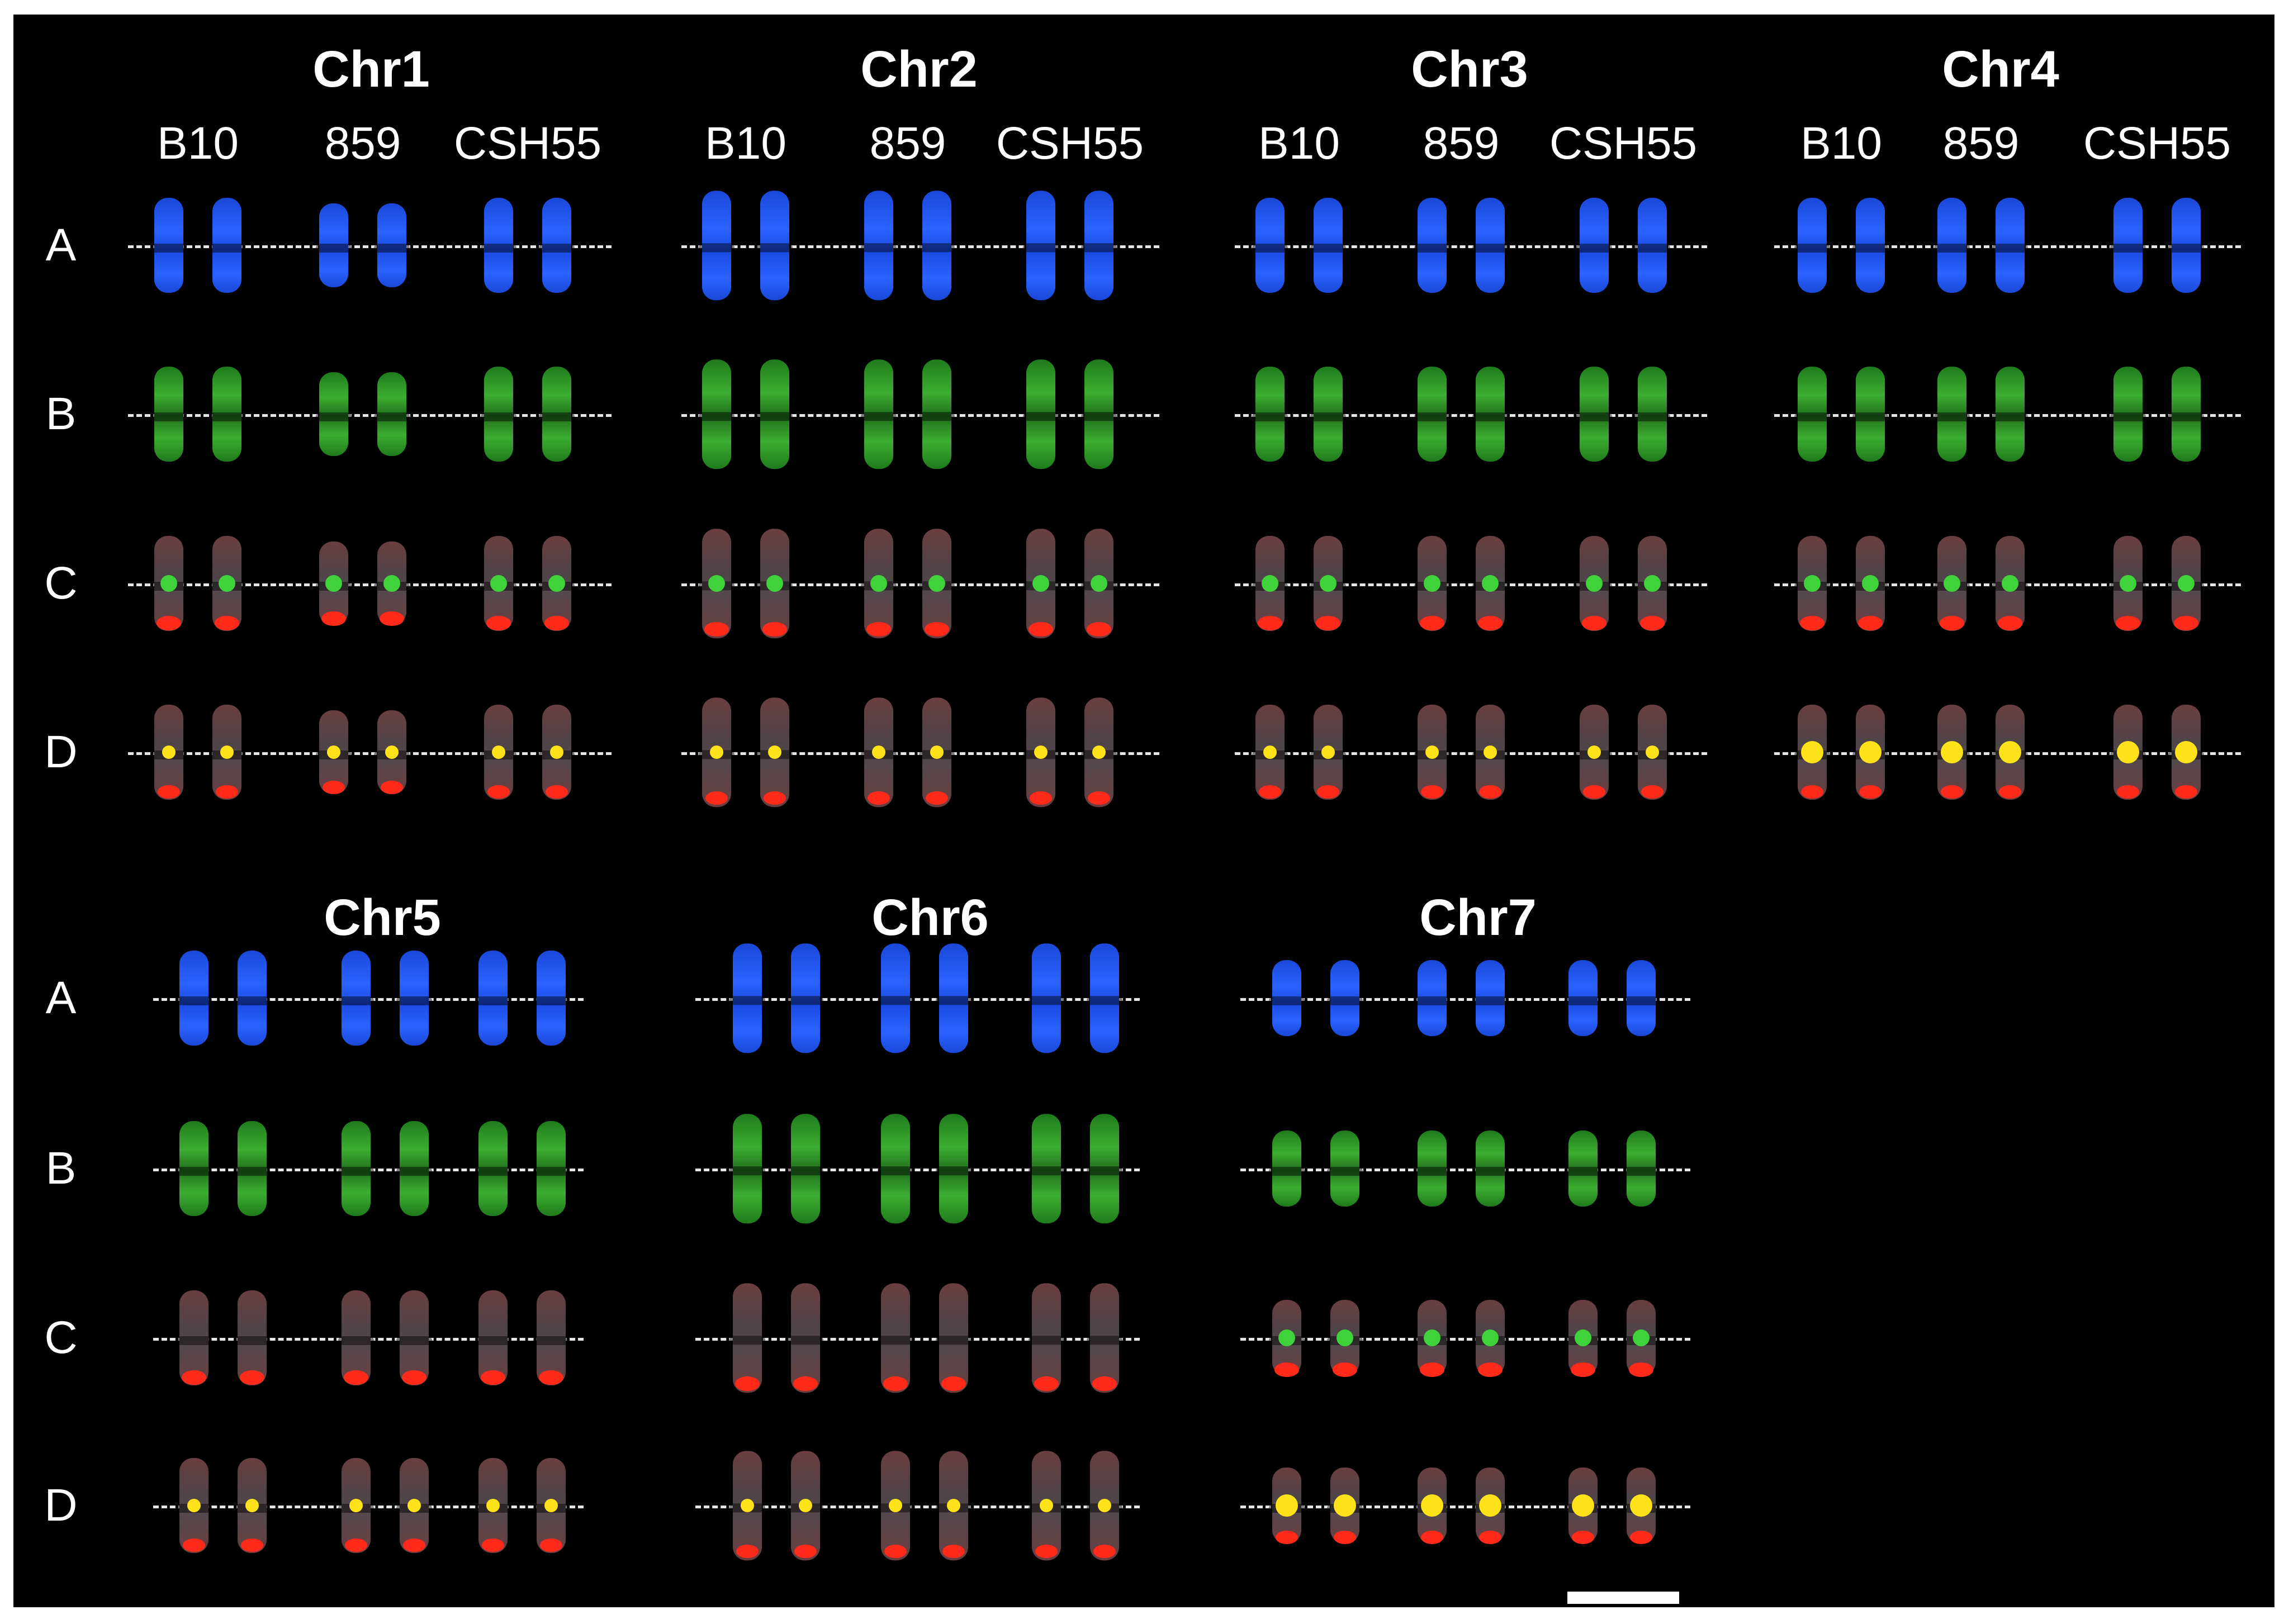 The width and height of the screenshot is (2289, 1624). What do you see at coordinates (61, 751) in the screenshot?
I see `row-label-d: D` at bounding box center [61, 751].